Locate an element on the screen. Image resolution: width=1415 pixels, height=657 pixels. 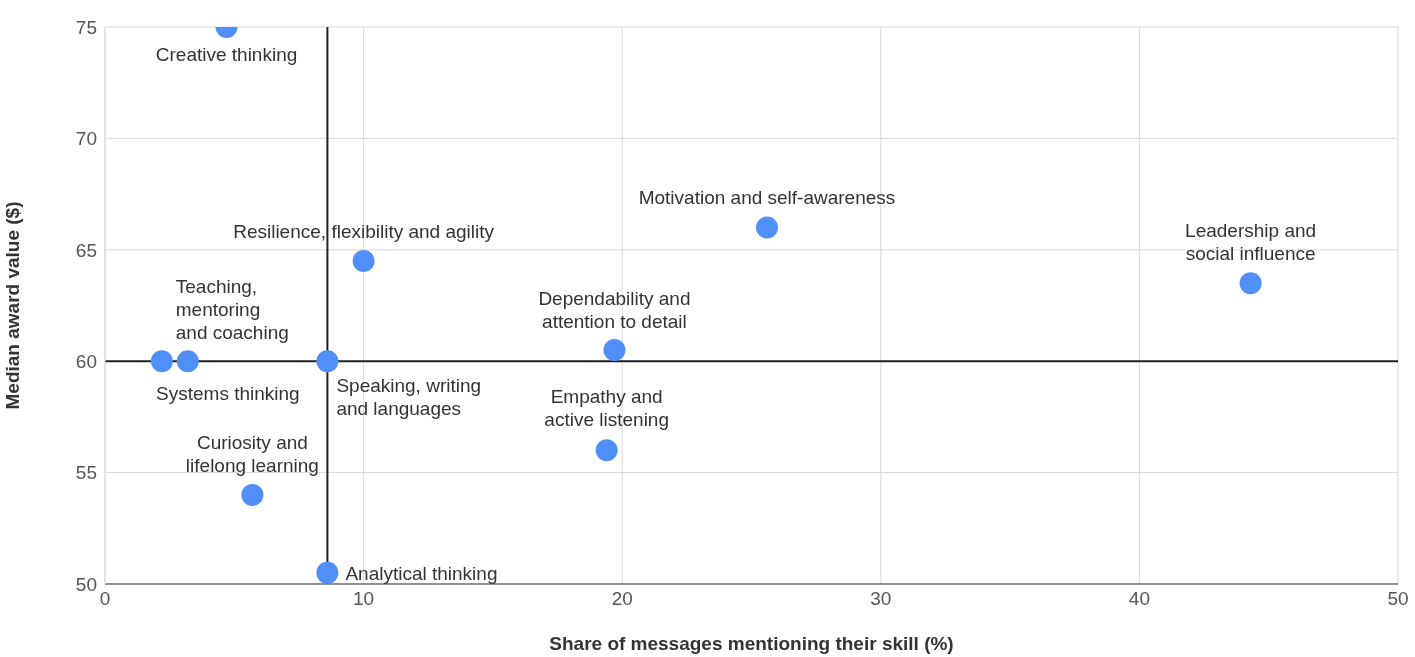
x-tick-label: 30 is located at coordinates (881, 599).